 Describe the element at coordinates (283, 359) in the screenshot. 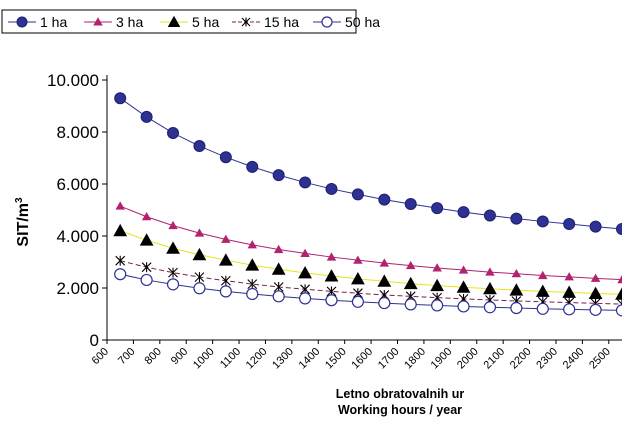

I see `x-tick-label: 1300` at that location.